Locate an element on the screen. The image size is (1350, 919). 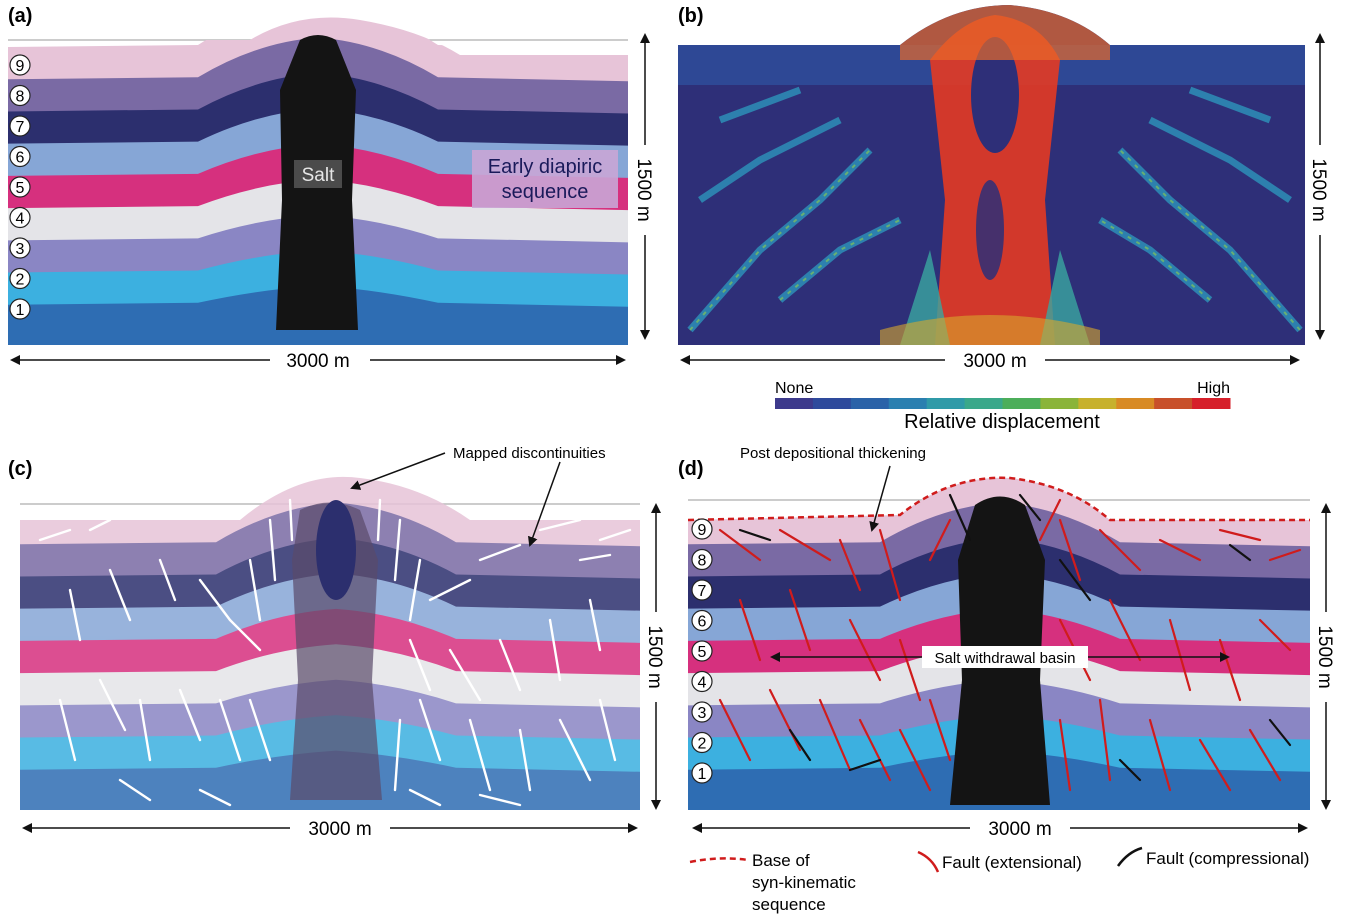
panel-c-salt-region is located at coordinates (336, 651).